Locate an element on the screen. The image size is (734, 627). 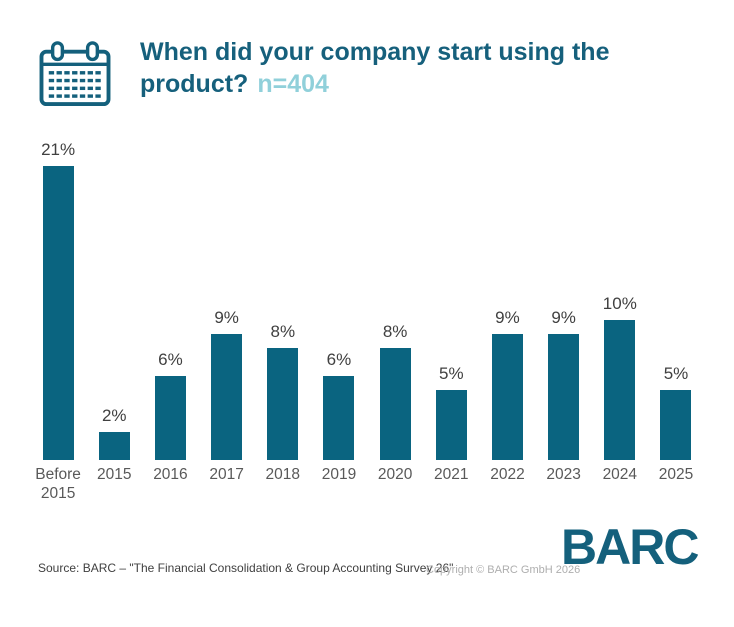
calendar-icon is located at coordinates (75, 74).